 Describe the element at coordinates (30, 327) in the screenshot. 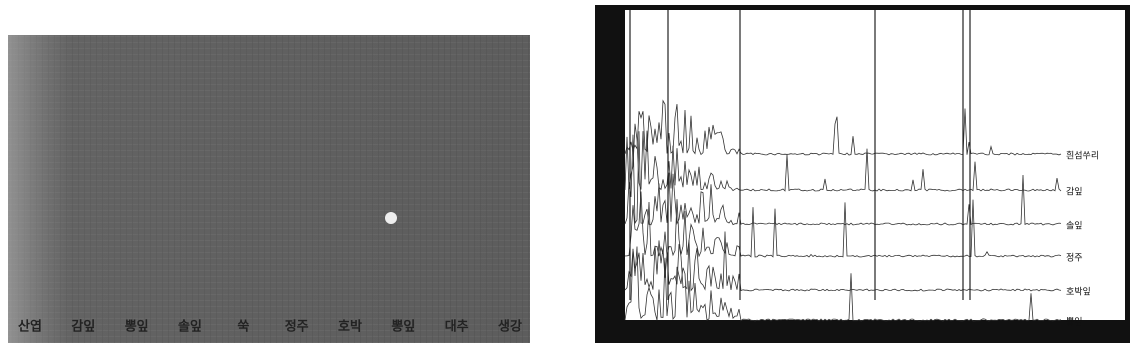

I see `lane-label: 산엽` at that location.